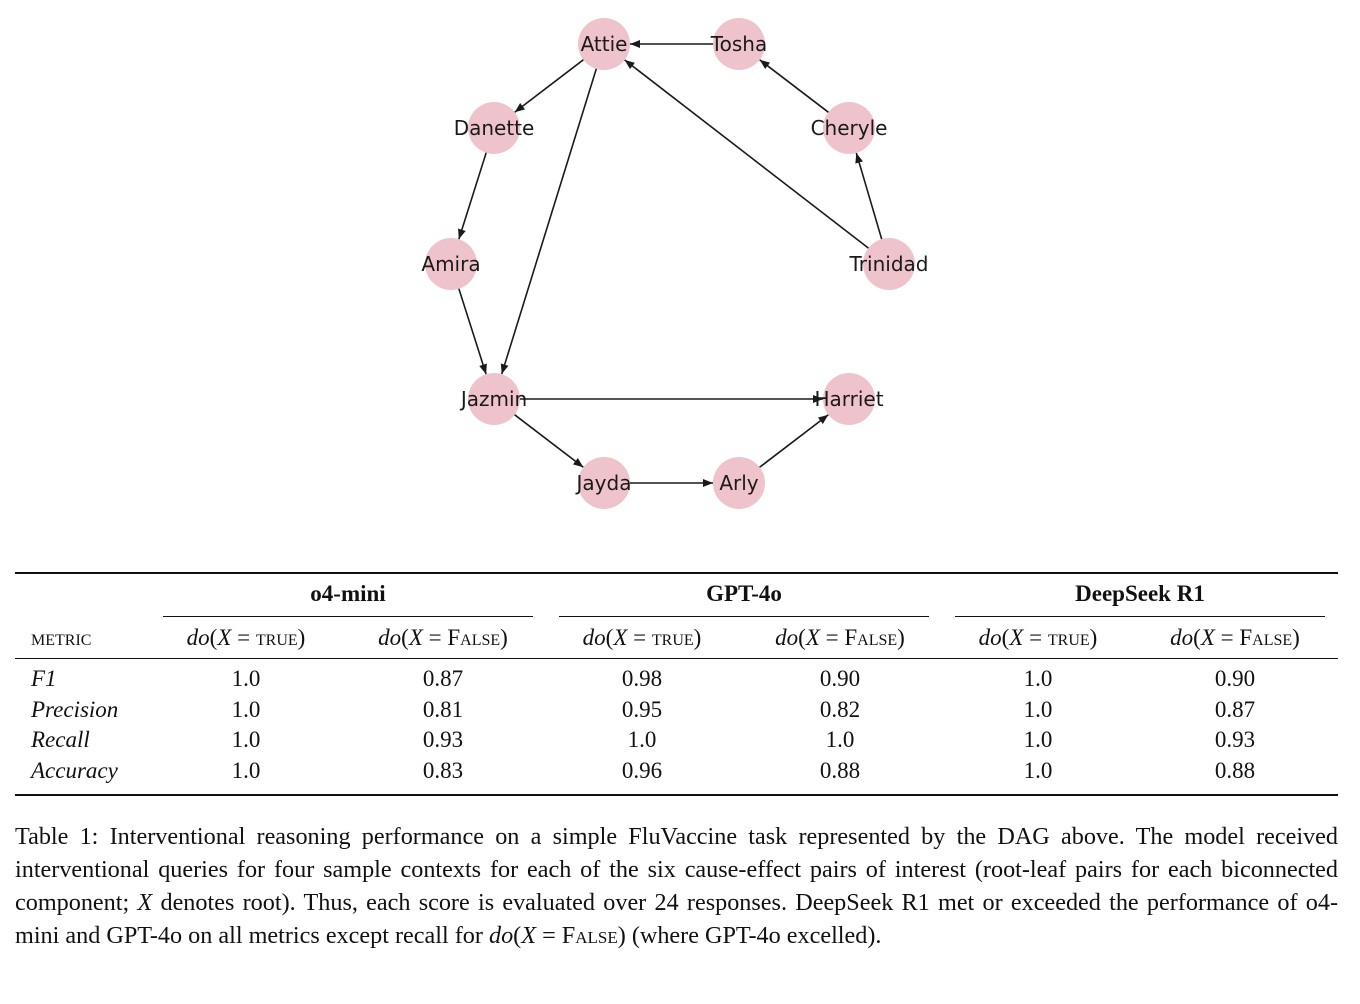  I want to click on row-label: Recall, so click(60, 739).